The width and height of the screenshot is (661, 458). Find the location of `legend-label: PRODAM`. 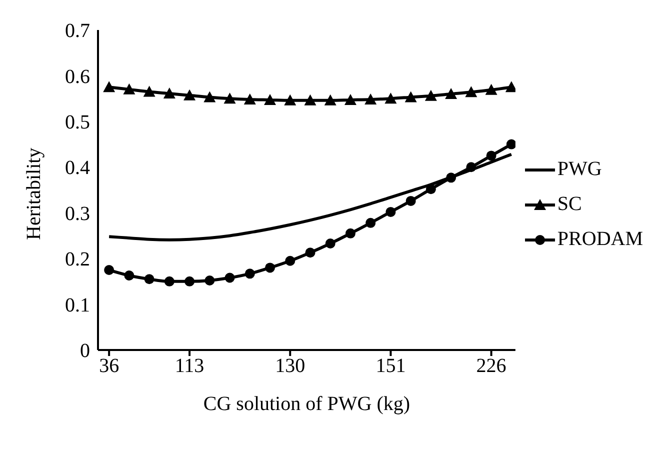

legend-label: PRODAM is located at coordinates (600, 239).